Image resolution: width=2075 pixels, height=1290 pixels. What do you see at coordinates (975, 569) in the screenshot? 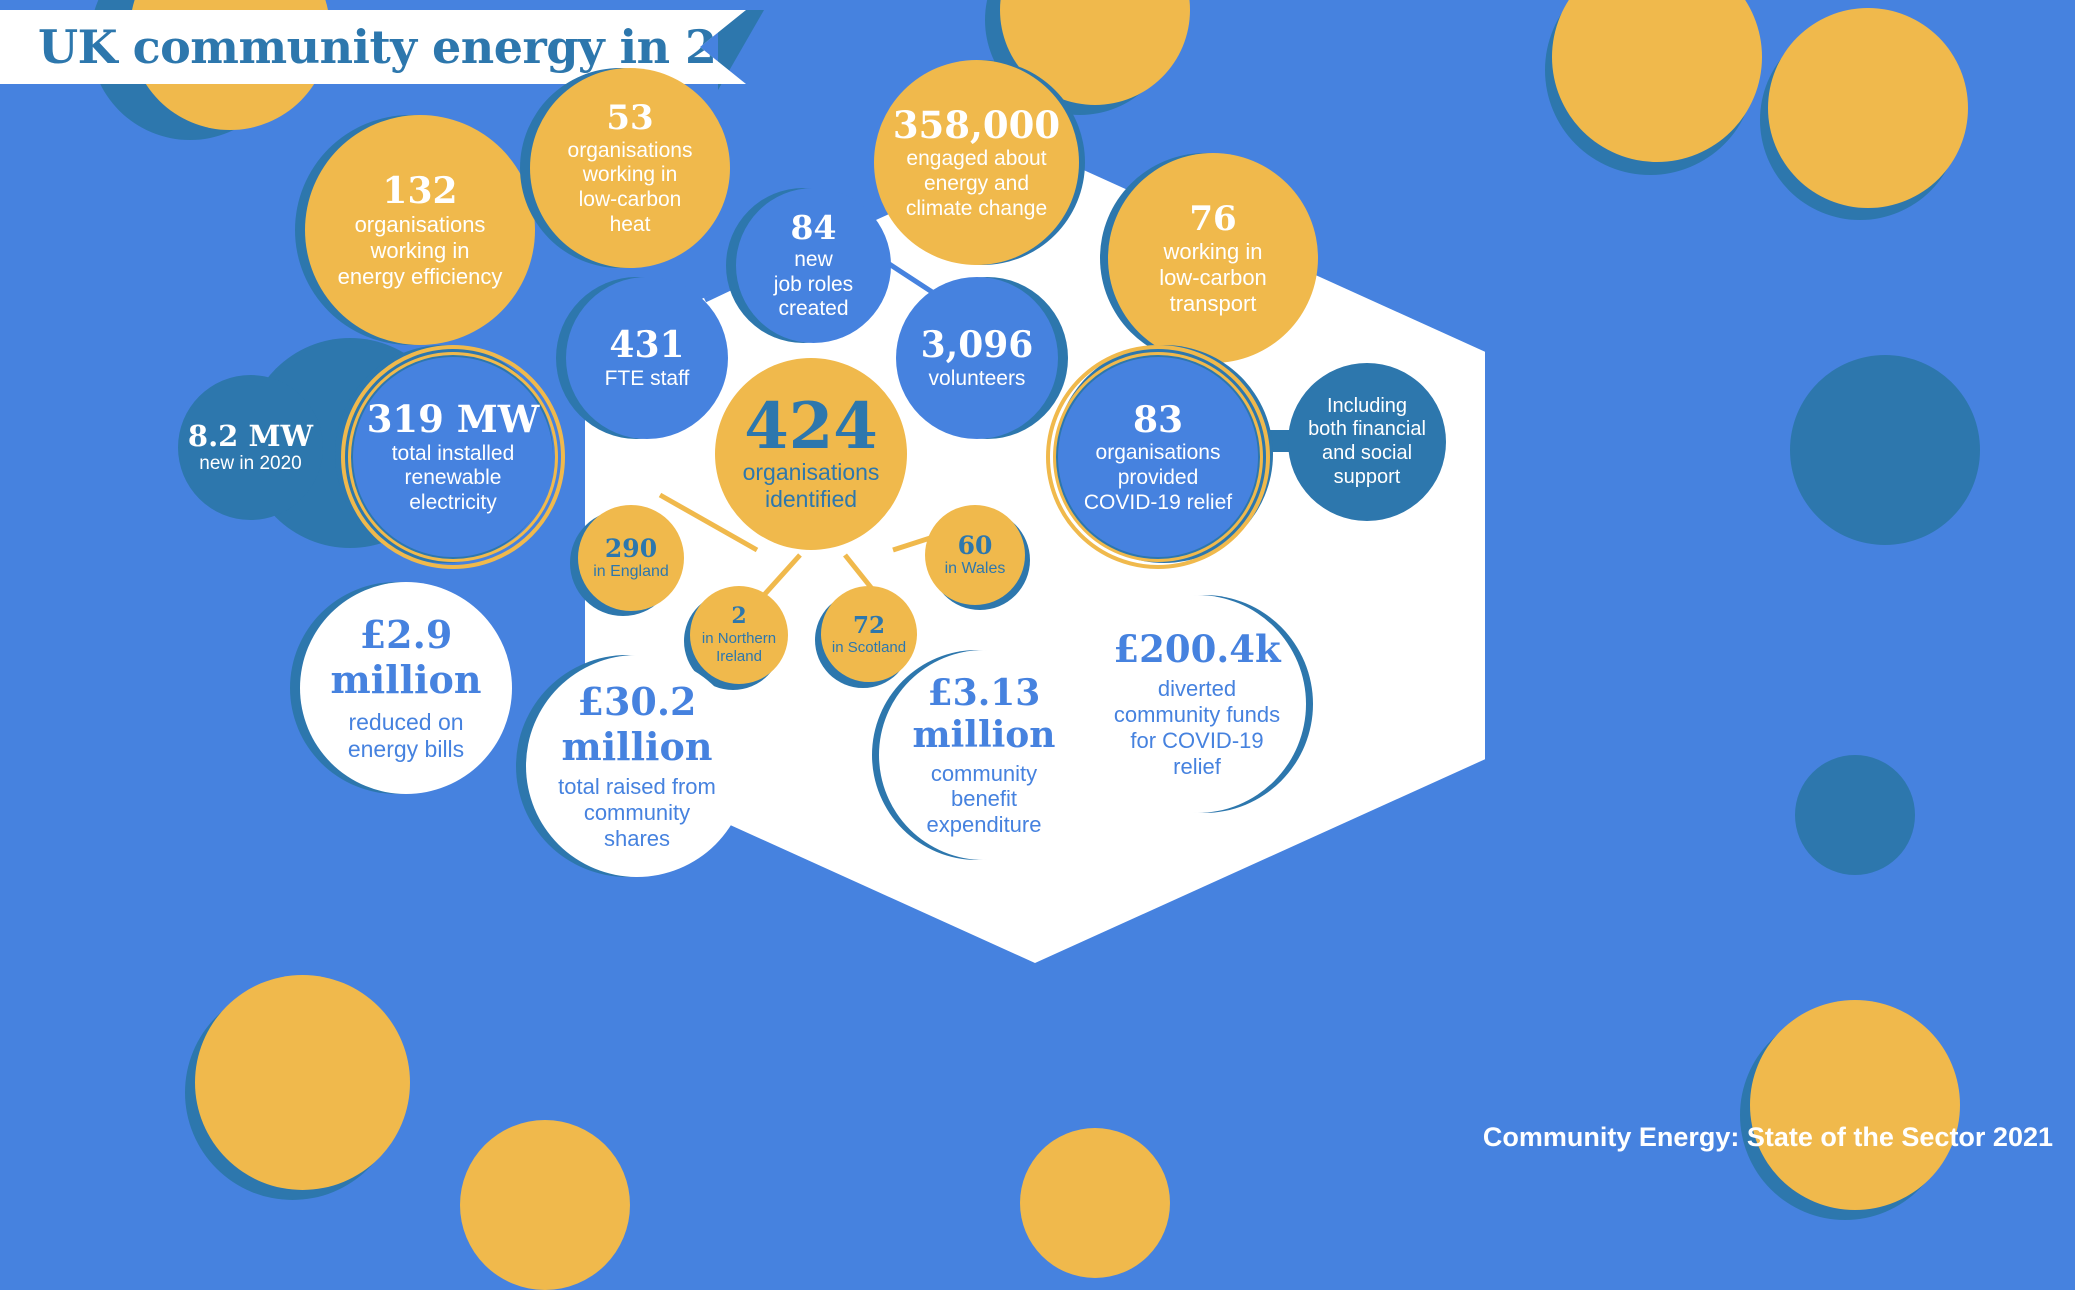
I see `wales-label: in Wales` at bounding box center [975, 569].